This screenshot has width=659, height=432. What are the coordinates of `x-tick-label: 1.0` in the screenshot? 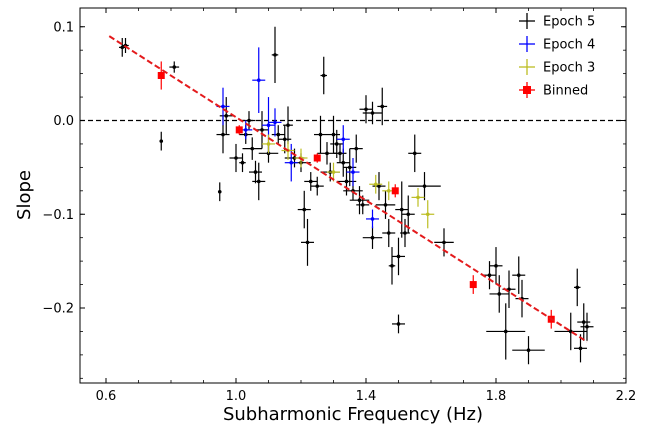 It's located at (236, 396).